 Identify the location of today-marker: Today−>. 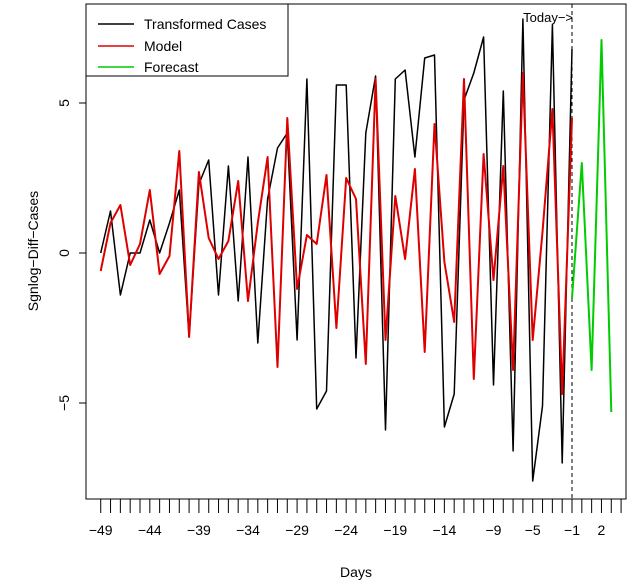
(548, 251).